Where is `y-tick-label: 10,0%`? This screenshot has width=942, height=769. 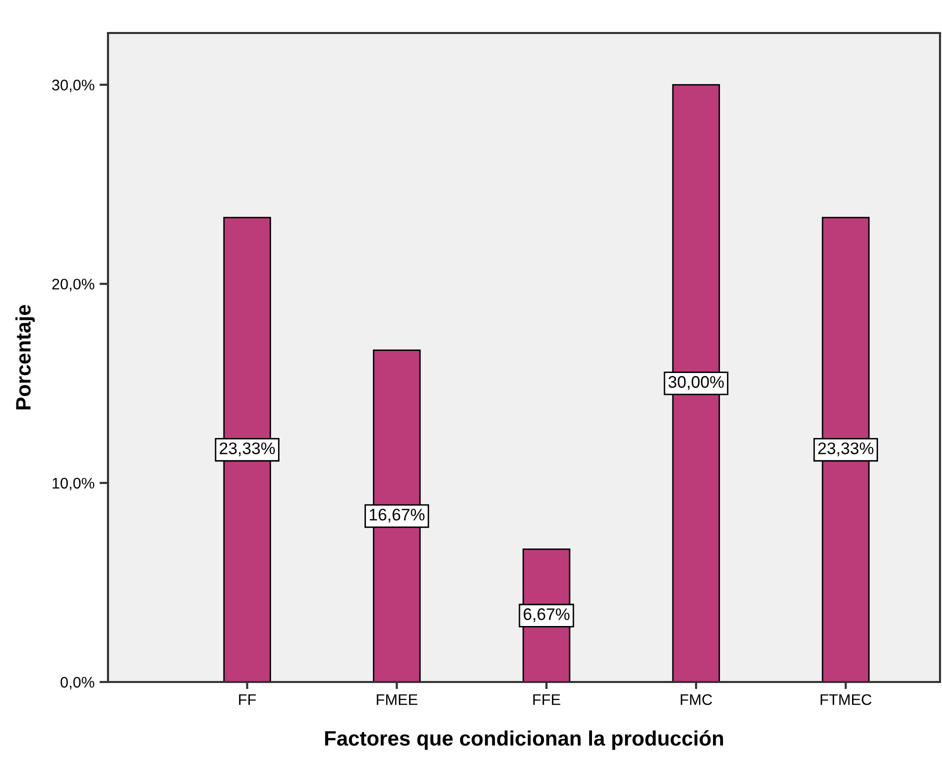 y-tick-label: 10,0% is located at coordinates (73, 484).